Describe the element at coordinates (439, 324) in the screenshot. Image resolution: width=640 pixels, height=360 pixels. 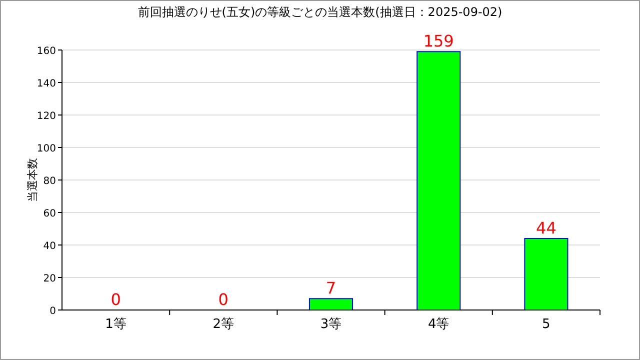
I see `x-tick-label: 4等` at that location.